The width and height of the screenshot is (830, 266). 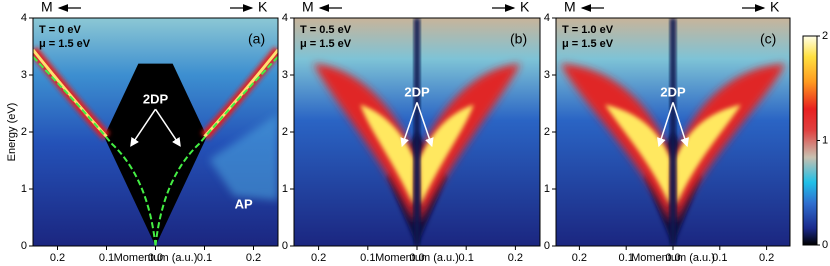 What do you see at coordinates (588, 30) in the screenshot?
I see `temperature: T = 1.0 eV` at bounding box center [588, 30].